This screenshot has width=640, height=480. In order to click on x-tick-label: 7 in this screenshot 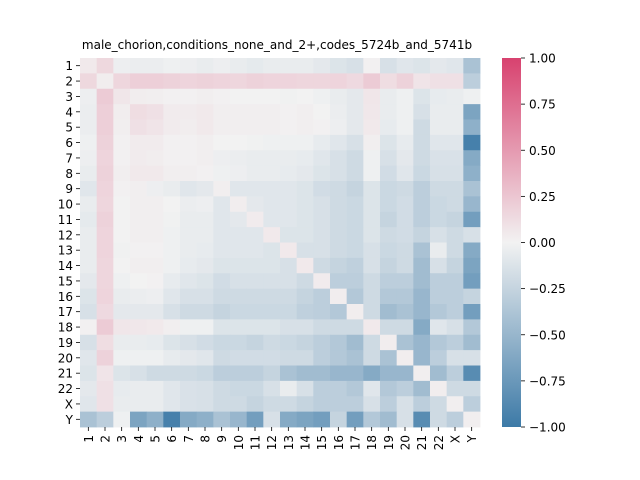, I will do `click(189, 439)`.